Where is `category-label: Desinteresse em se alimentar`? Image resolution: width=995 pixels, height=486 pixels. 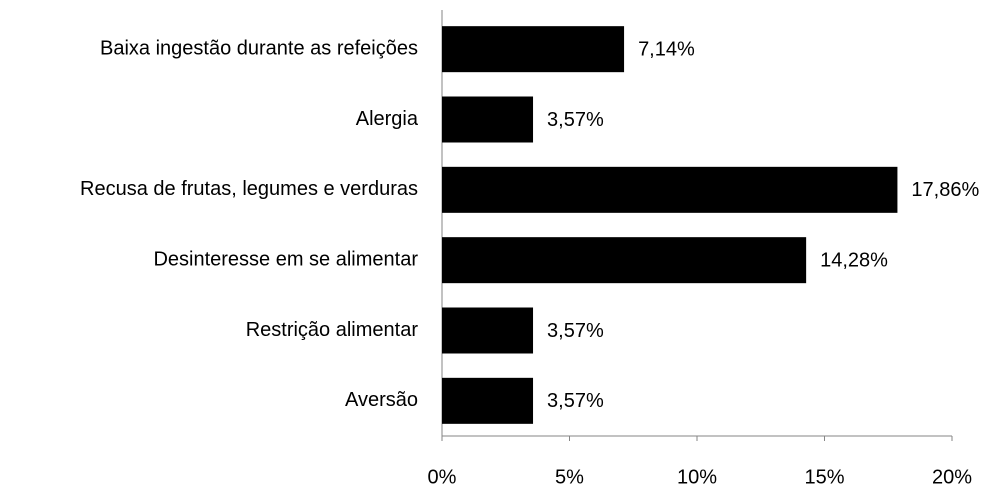
category-label: Desinteresse em se alimentar is located at coordinates (285, 259).